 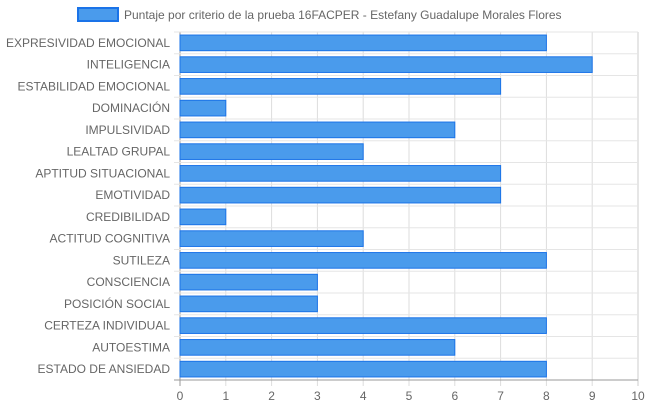 What do you see at coordinates (454, 396) in the screenshot?
I see `x-tick-label: 6` at bounding box center [454, 396].